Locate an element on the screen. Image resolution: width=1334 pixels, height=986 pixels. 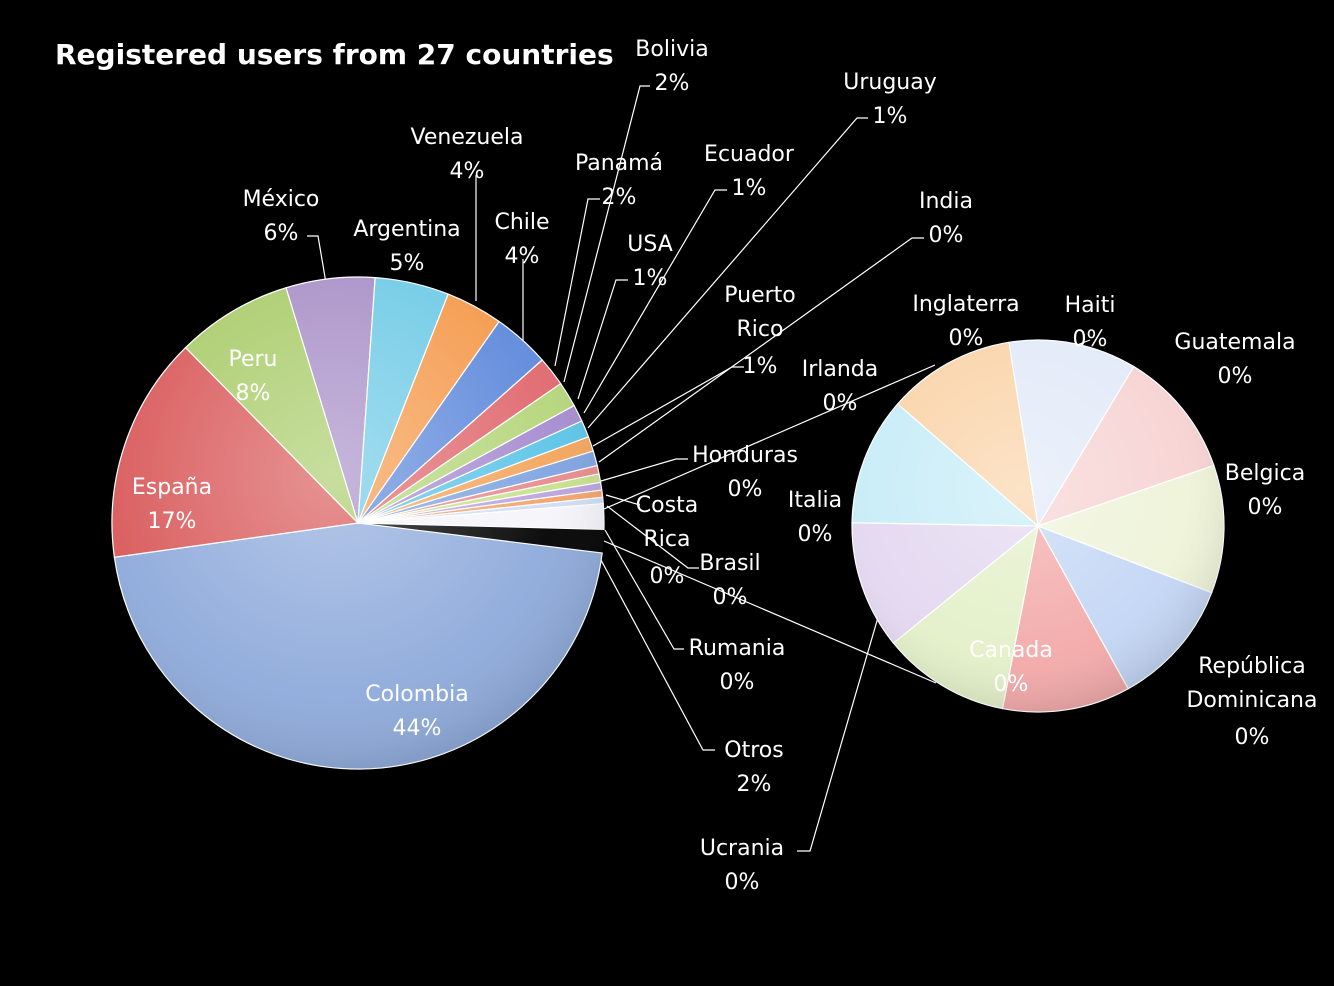
secondary-italia-value-label: 0% is located at coordinates (815, 534).